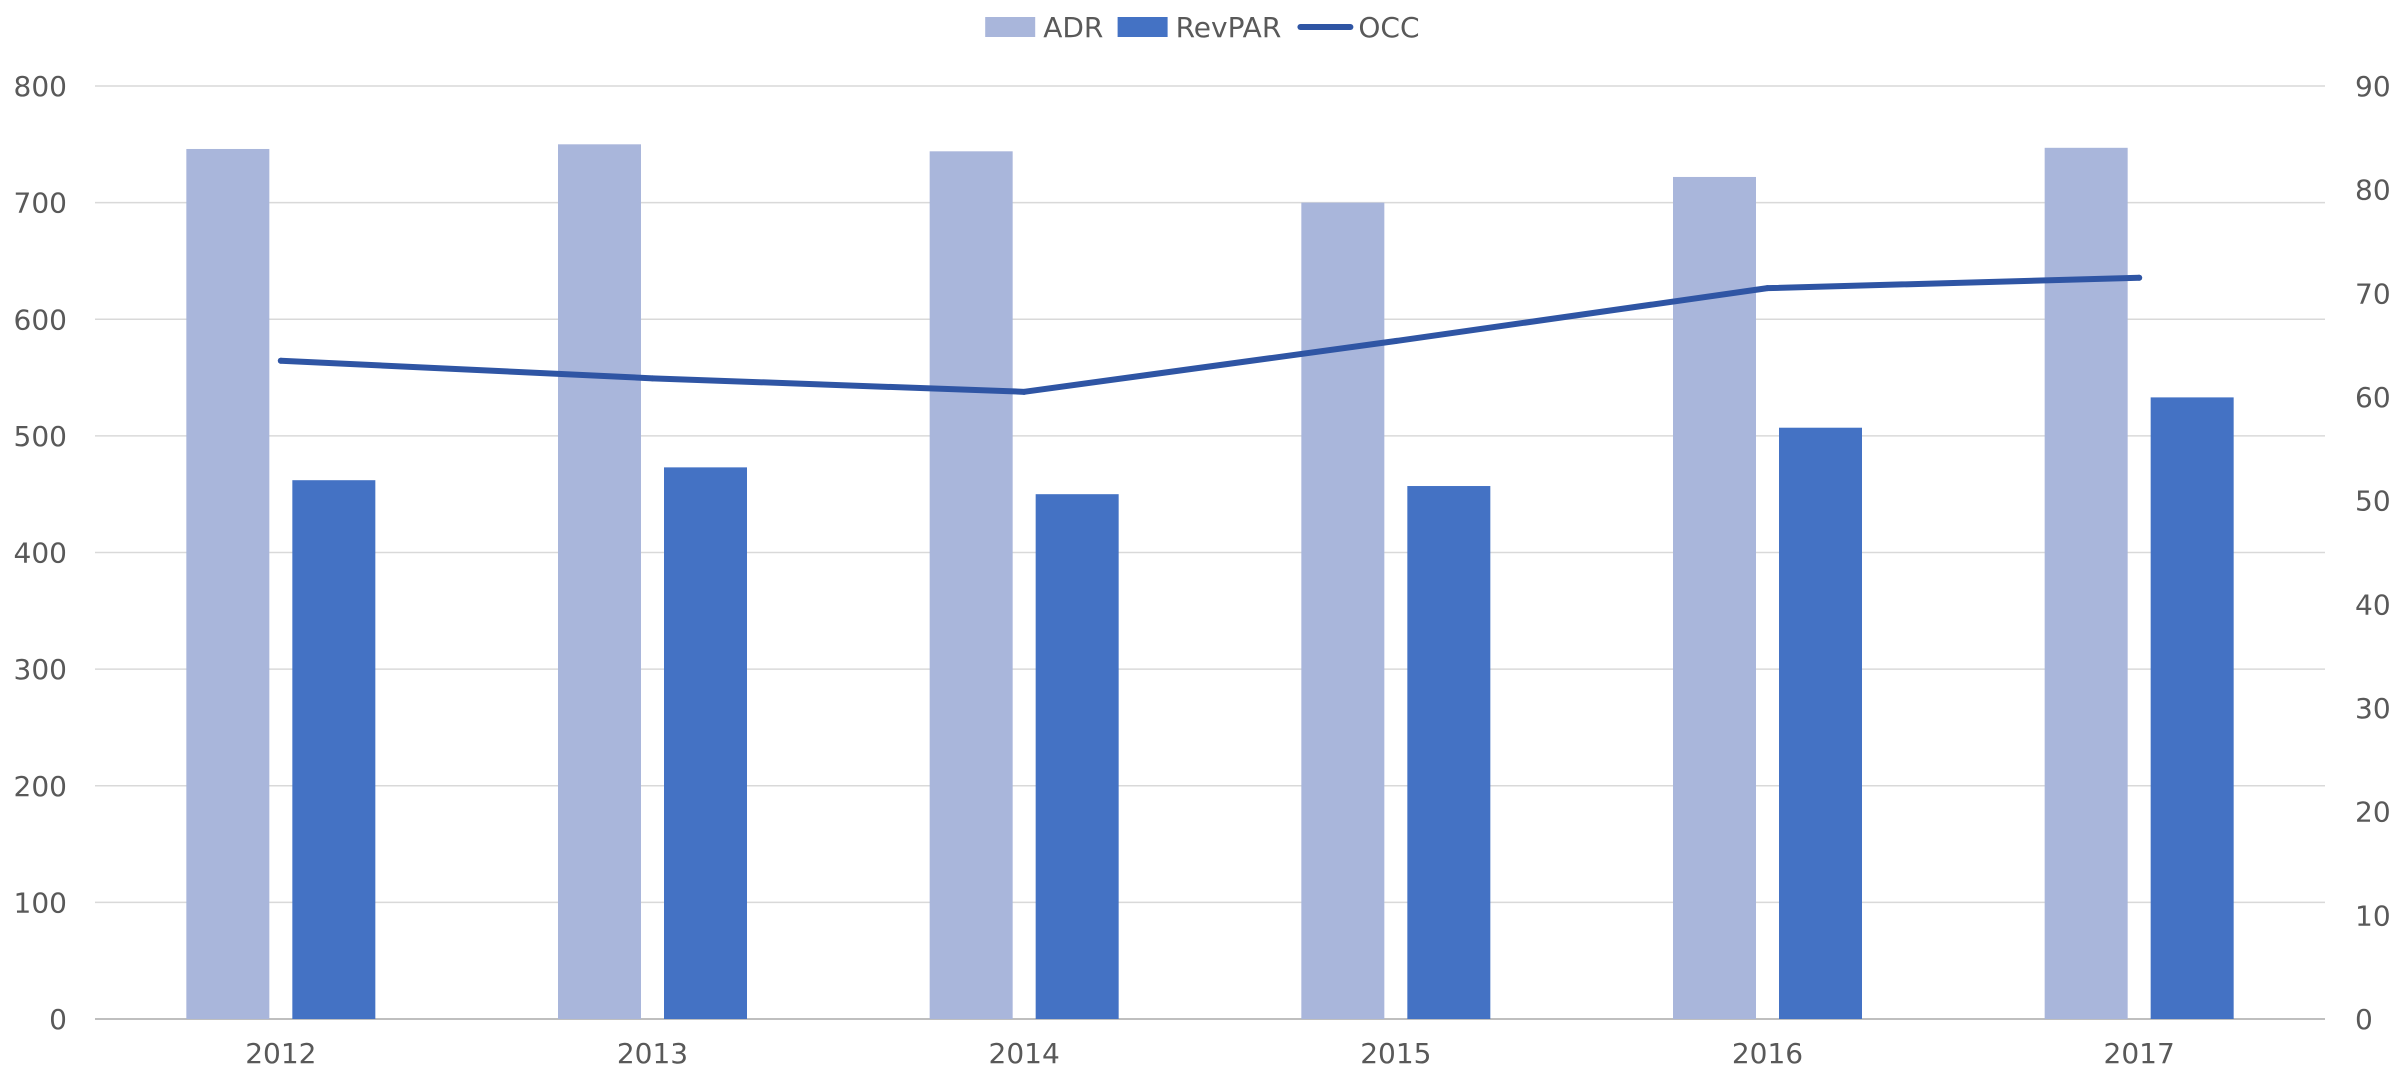 This screenshot has width=2394, height=1074. I want to click on y-right-tick-label: 50, so click(2373, 501).